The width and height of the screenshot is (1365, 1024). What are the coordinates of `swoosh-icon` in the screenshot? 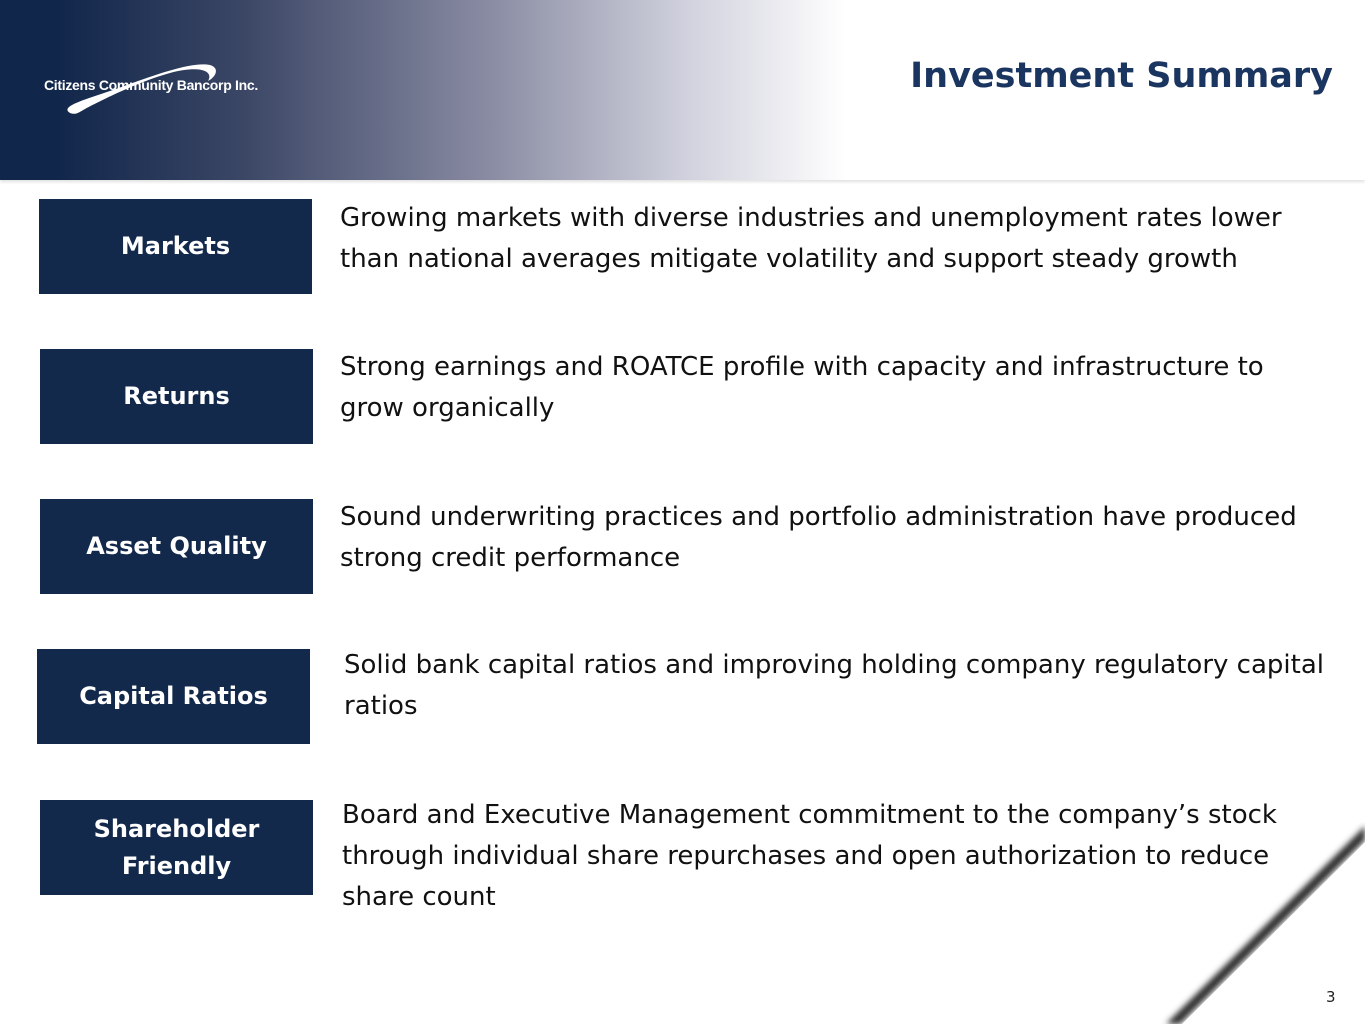 It's located at (141, 89).